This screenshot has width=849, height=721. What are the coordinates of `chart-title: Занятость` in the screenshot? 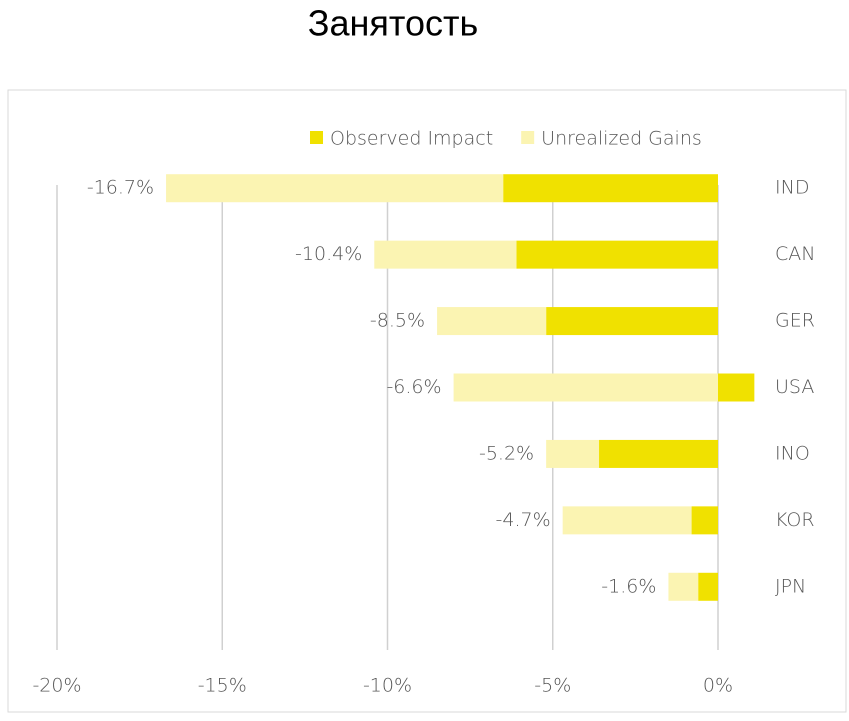 It's located at (393, 23).